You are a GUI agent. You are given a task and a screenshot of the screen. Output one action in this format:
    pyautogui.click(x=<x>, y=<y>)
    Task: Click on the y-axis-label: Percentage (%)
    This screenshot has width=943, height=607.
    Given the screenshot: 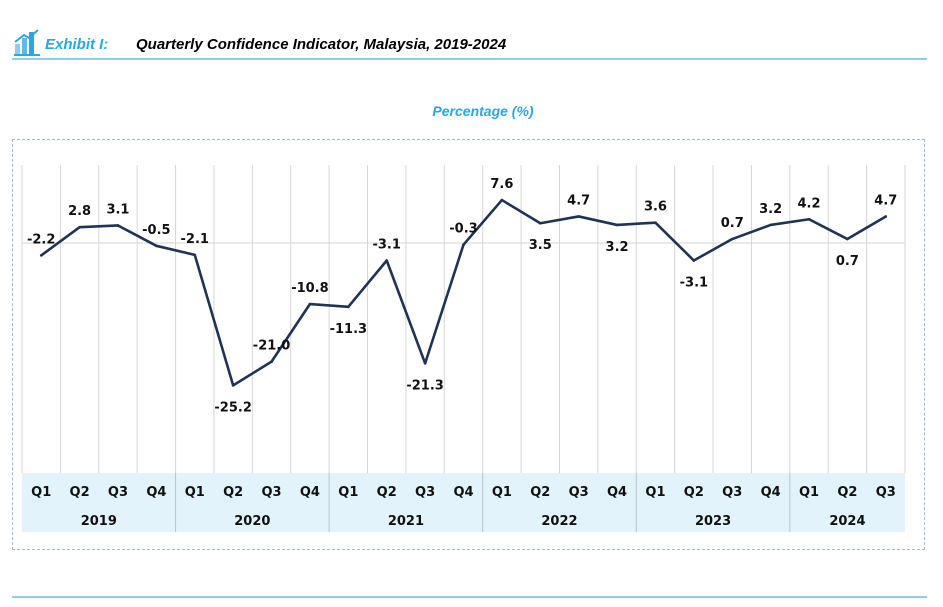 What is the action you would take?
    pyautogui.click(x=483, y=111)
    